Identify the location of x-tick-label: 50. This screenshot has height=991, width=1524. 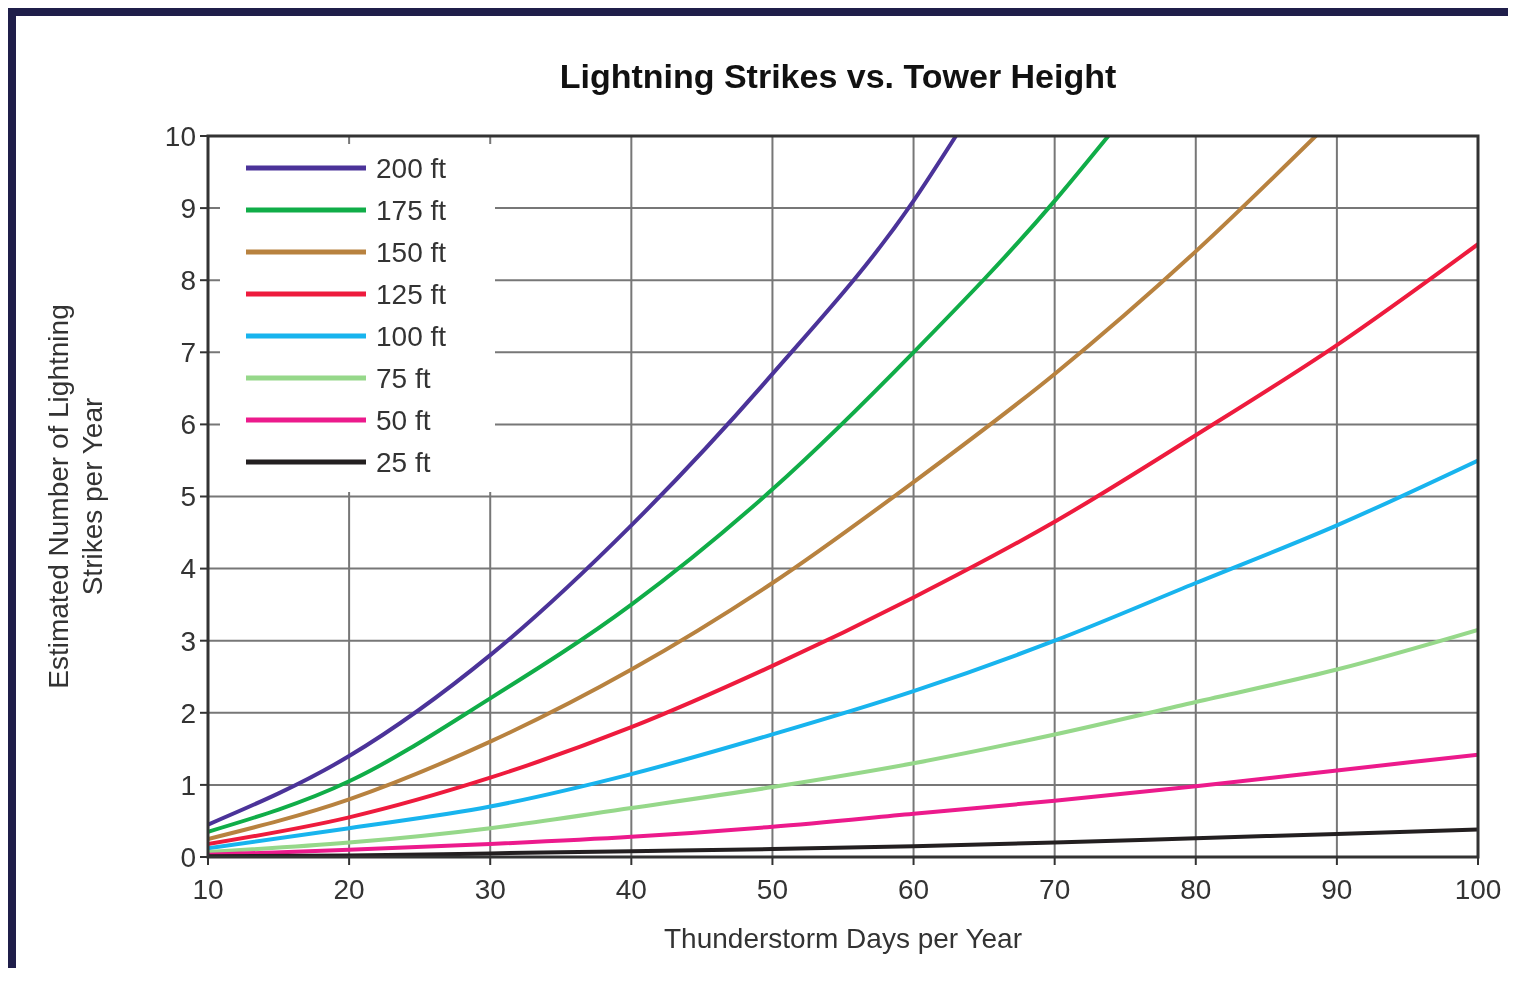
(772, 889).